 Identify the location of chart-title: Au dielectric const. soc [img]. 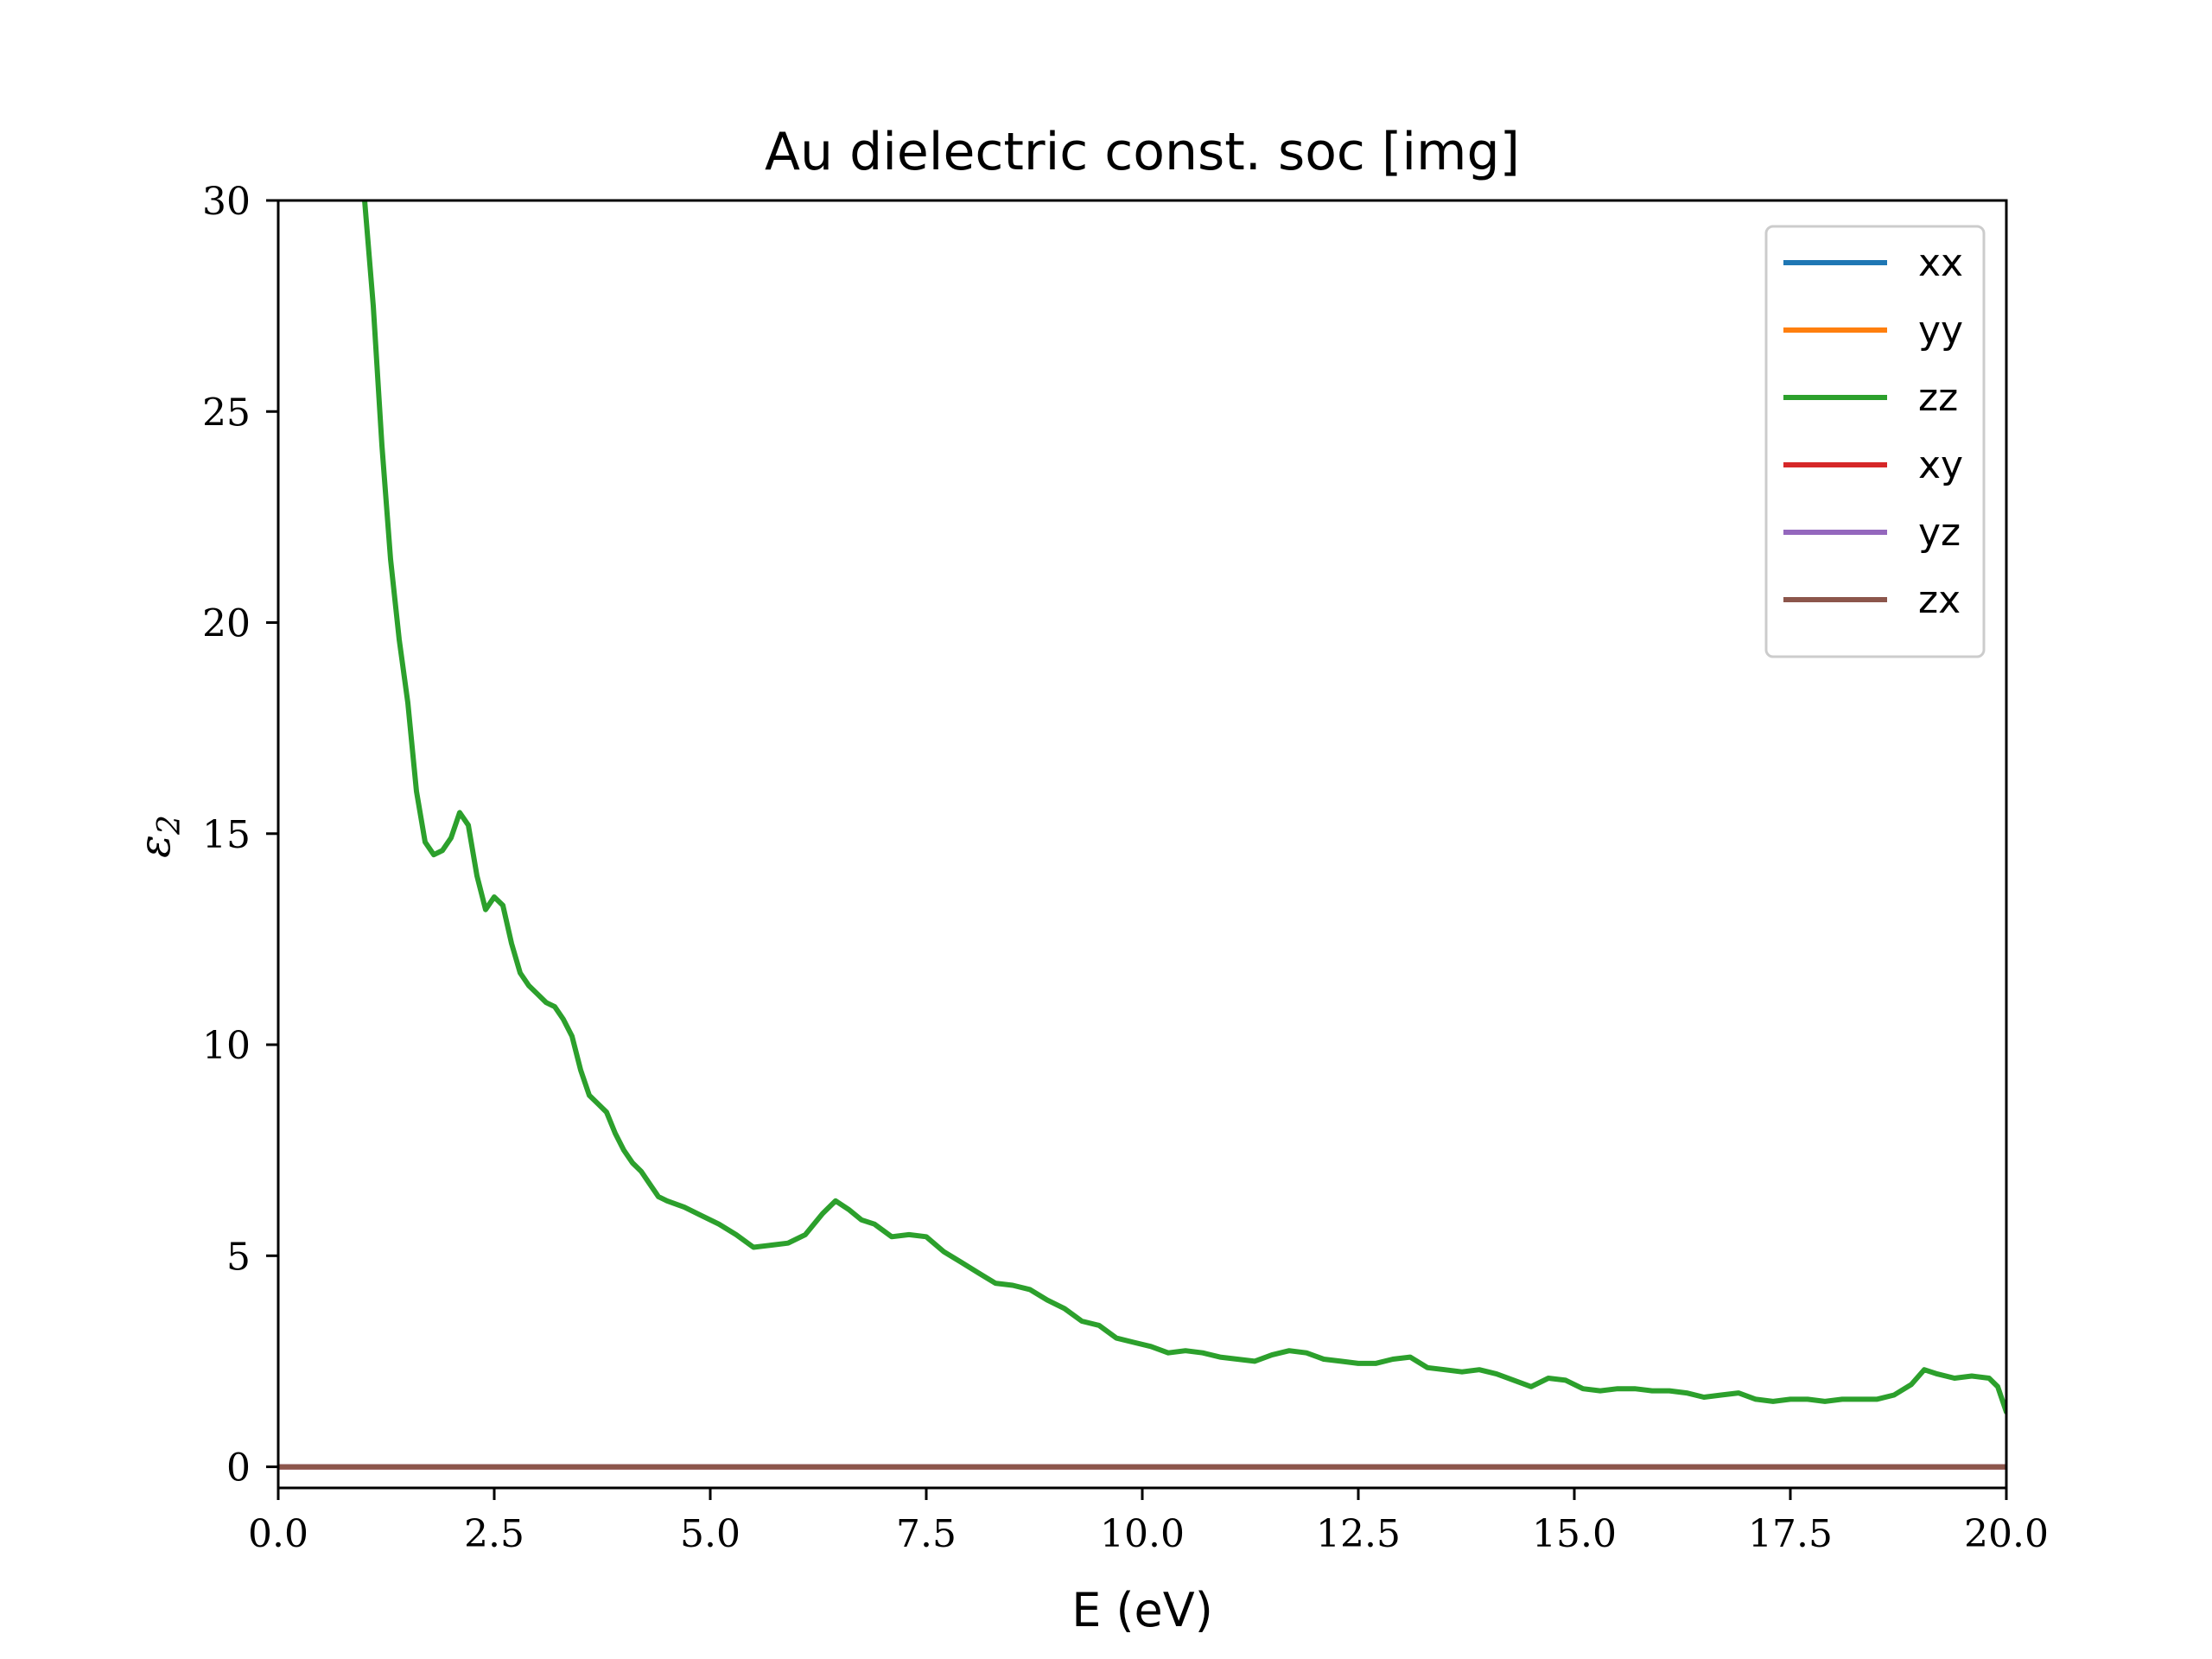
(1142, 152).